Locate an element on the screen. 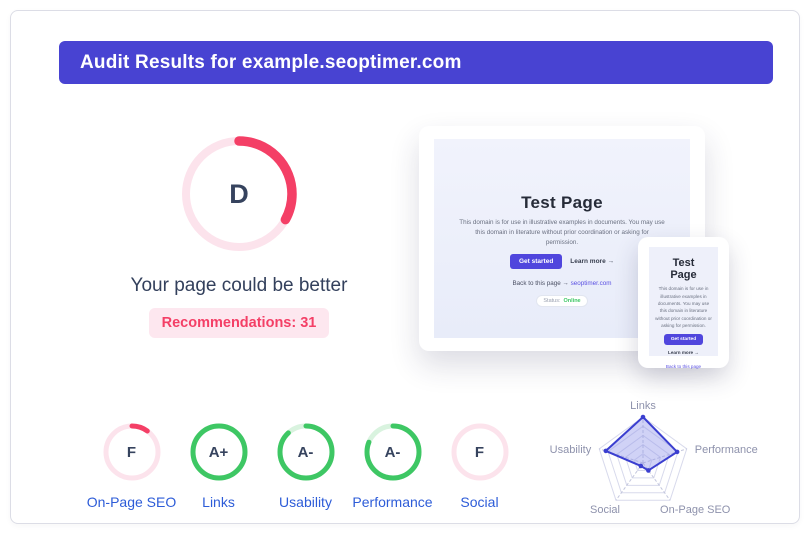  score-links: A+ Links is located at coordinates (218, 466).